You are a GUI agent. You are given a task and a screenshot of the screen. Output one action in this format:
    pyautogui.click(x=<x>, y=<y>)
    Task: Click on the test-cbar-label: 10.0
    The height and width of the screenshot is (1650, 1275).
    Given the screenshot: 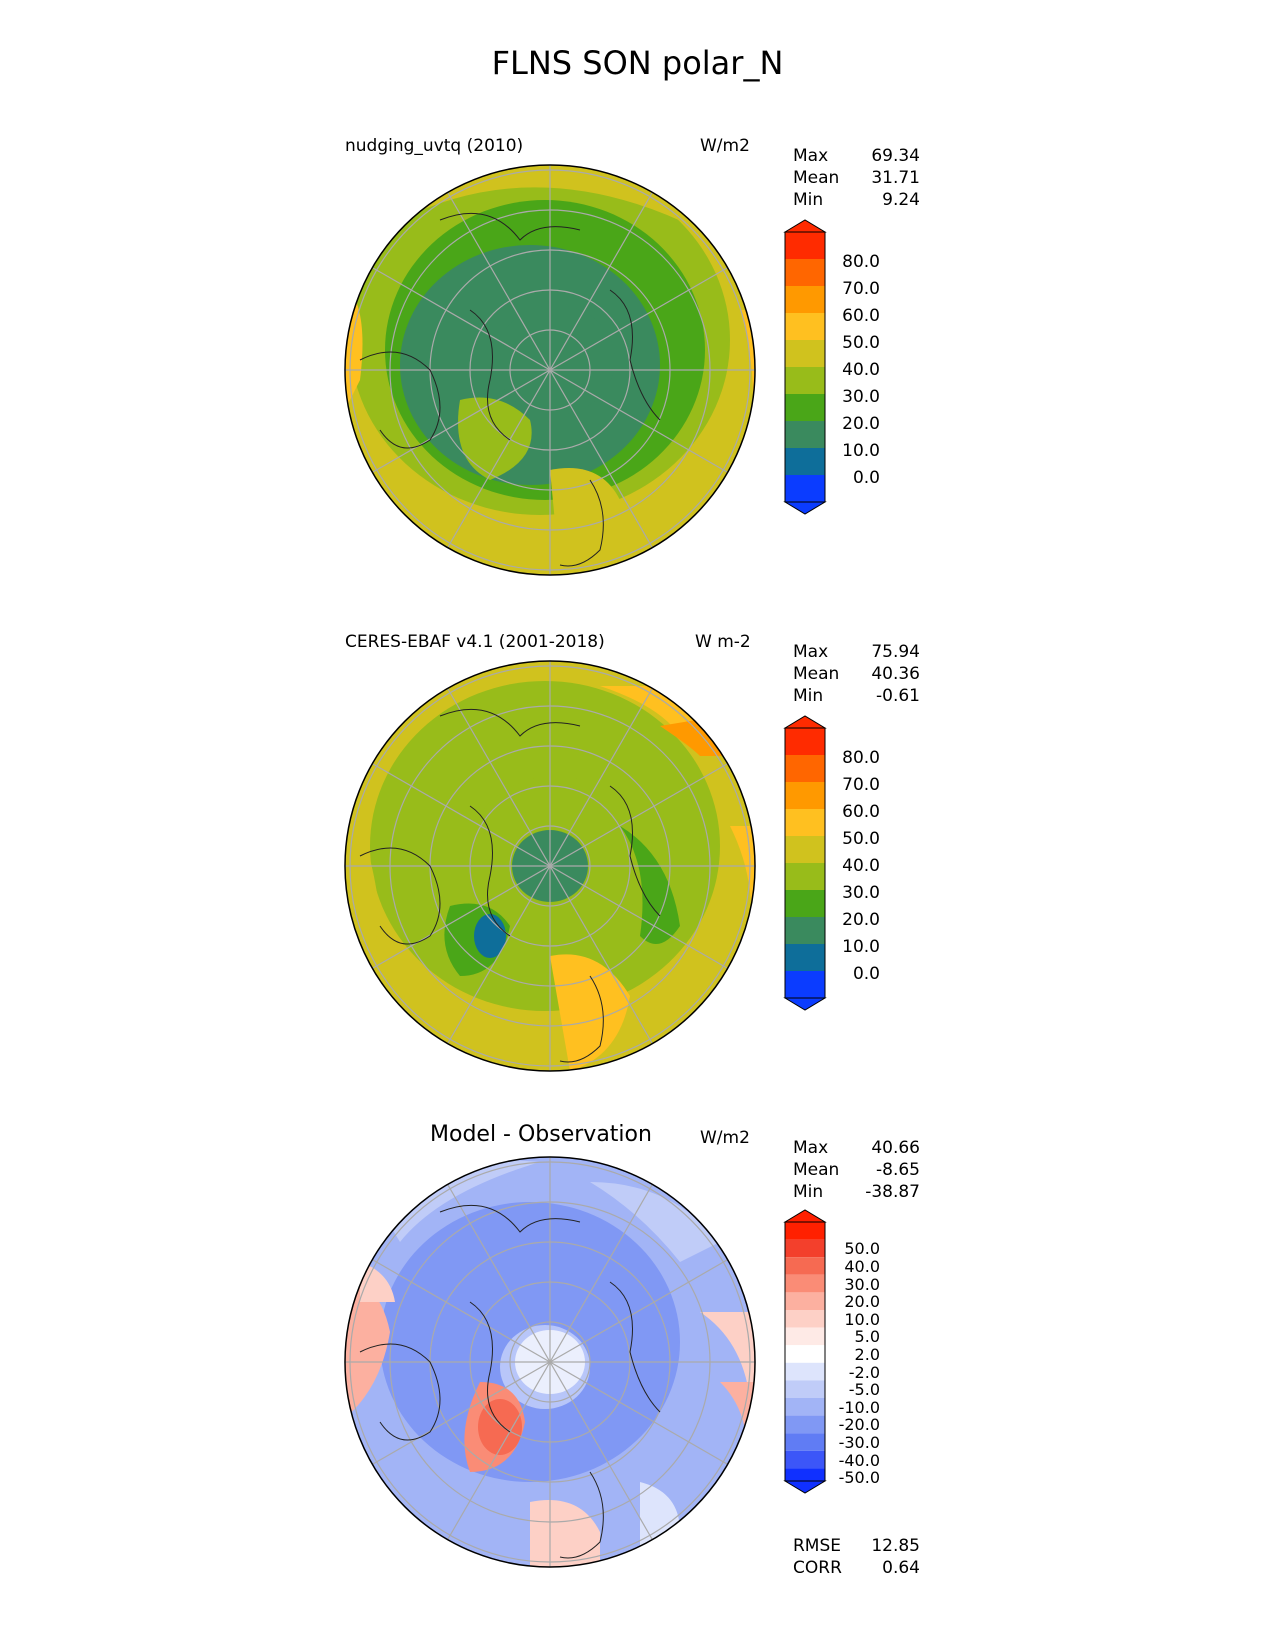 What is the action you would take?
    pyautogui.click(x=861, y=451)
    